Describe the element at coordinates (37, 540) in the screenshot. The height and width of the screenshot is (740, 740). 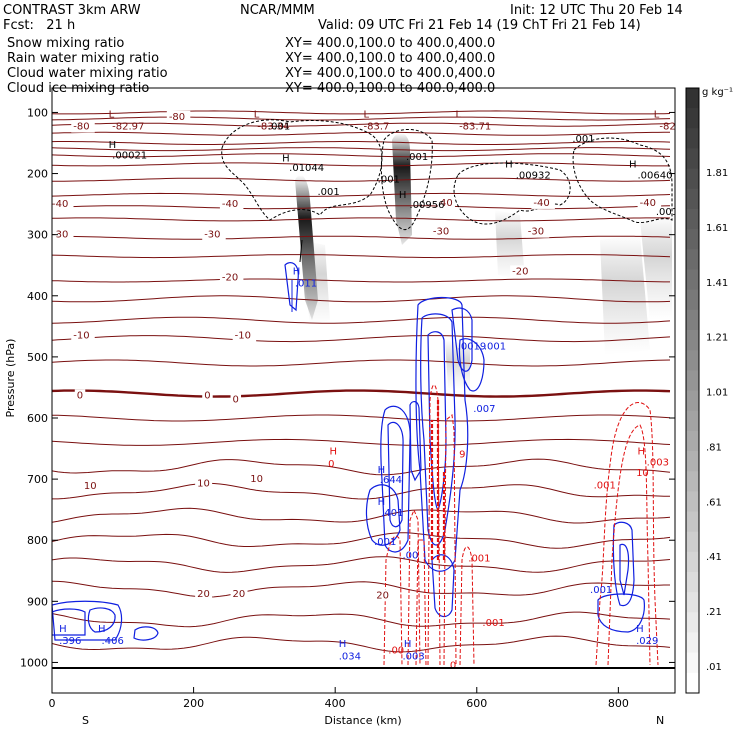
I see `y-tick-label: 800` at that location.